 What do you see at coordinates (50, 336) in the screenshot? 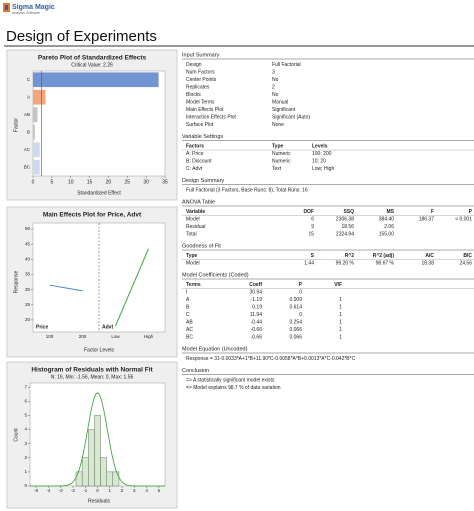
I see `x-tick-label: 100` at bounding box center [50, 336].